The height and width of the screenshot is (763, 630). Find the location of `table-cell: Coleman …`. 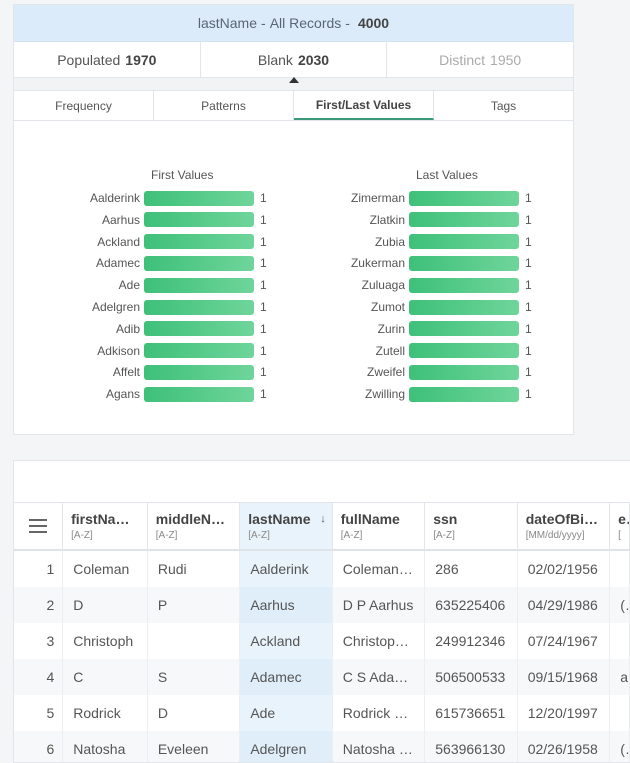

table-cell: Coleman … is located at coordinates (379, 569).